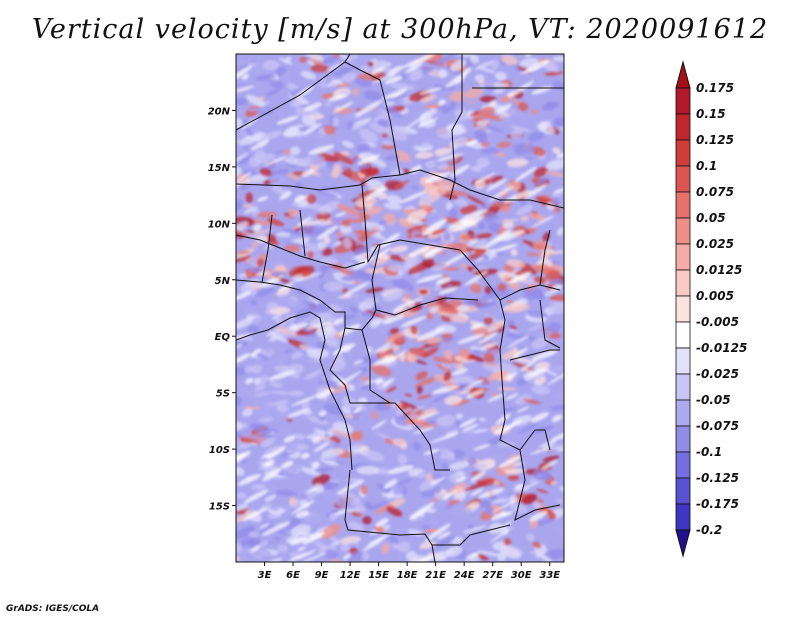 Image resolution: width=800 pixels, height=618 pixels. What do you see at coordinates (719, 270) in the screenshot?
I see `colorbar-label: 0.0125` at bounding box center [719, 270].